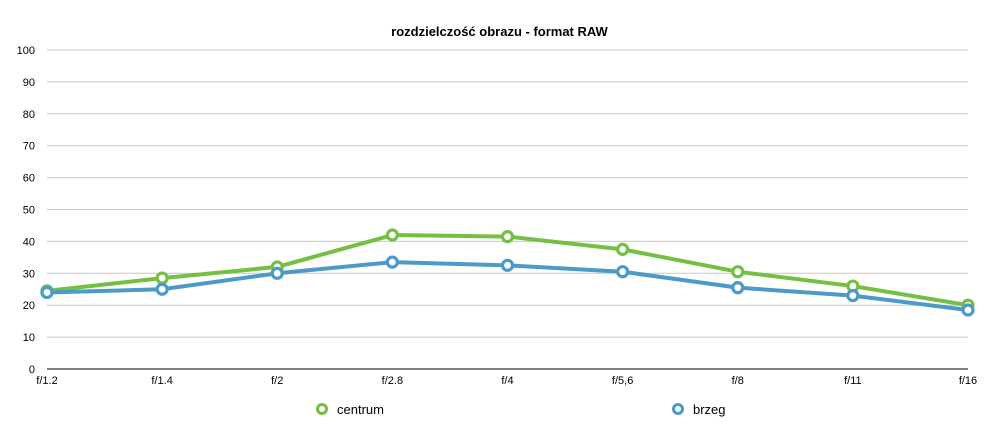 The image size is (999, 434). I want to click on y-tick-label-30: 30, so click(29, 274).